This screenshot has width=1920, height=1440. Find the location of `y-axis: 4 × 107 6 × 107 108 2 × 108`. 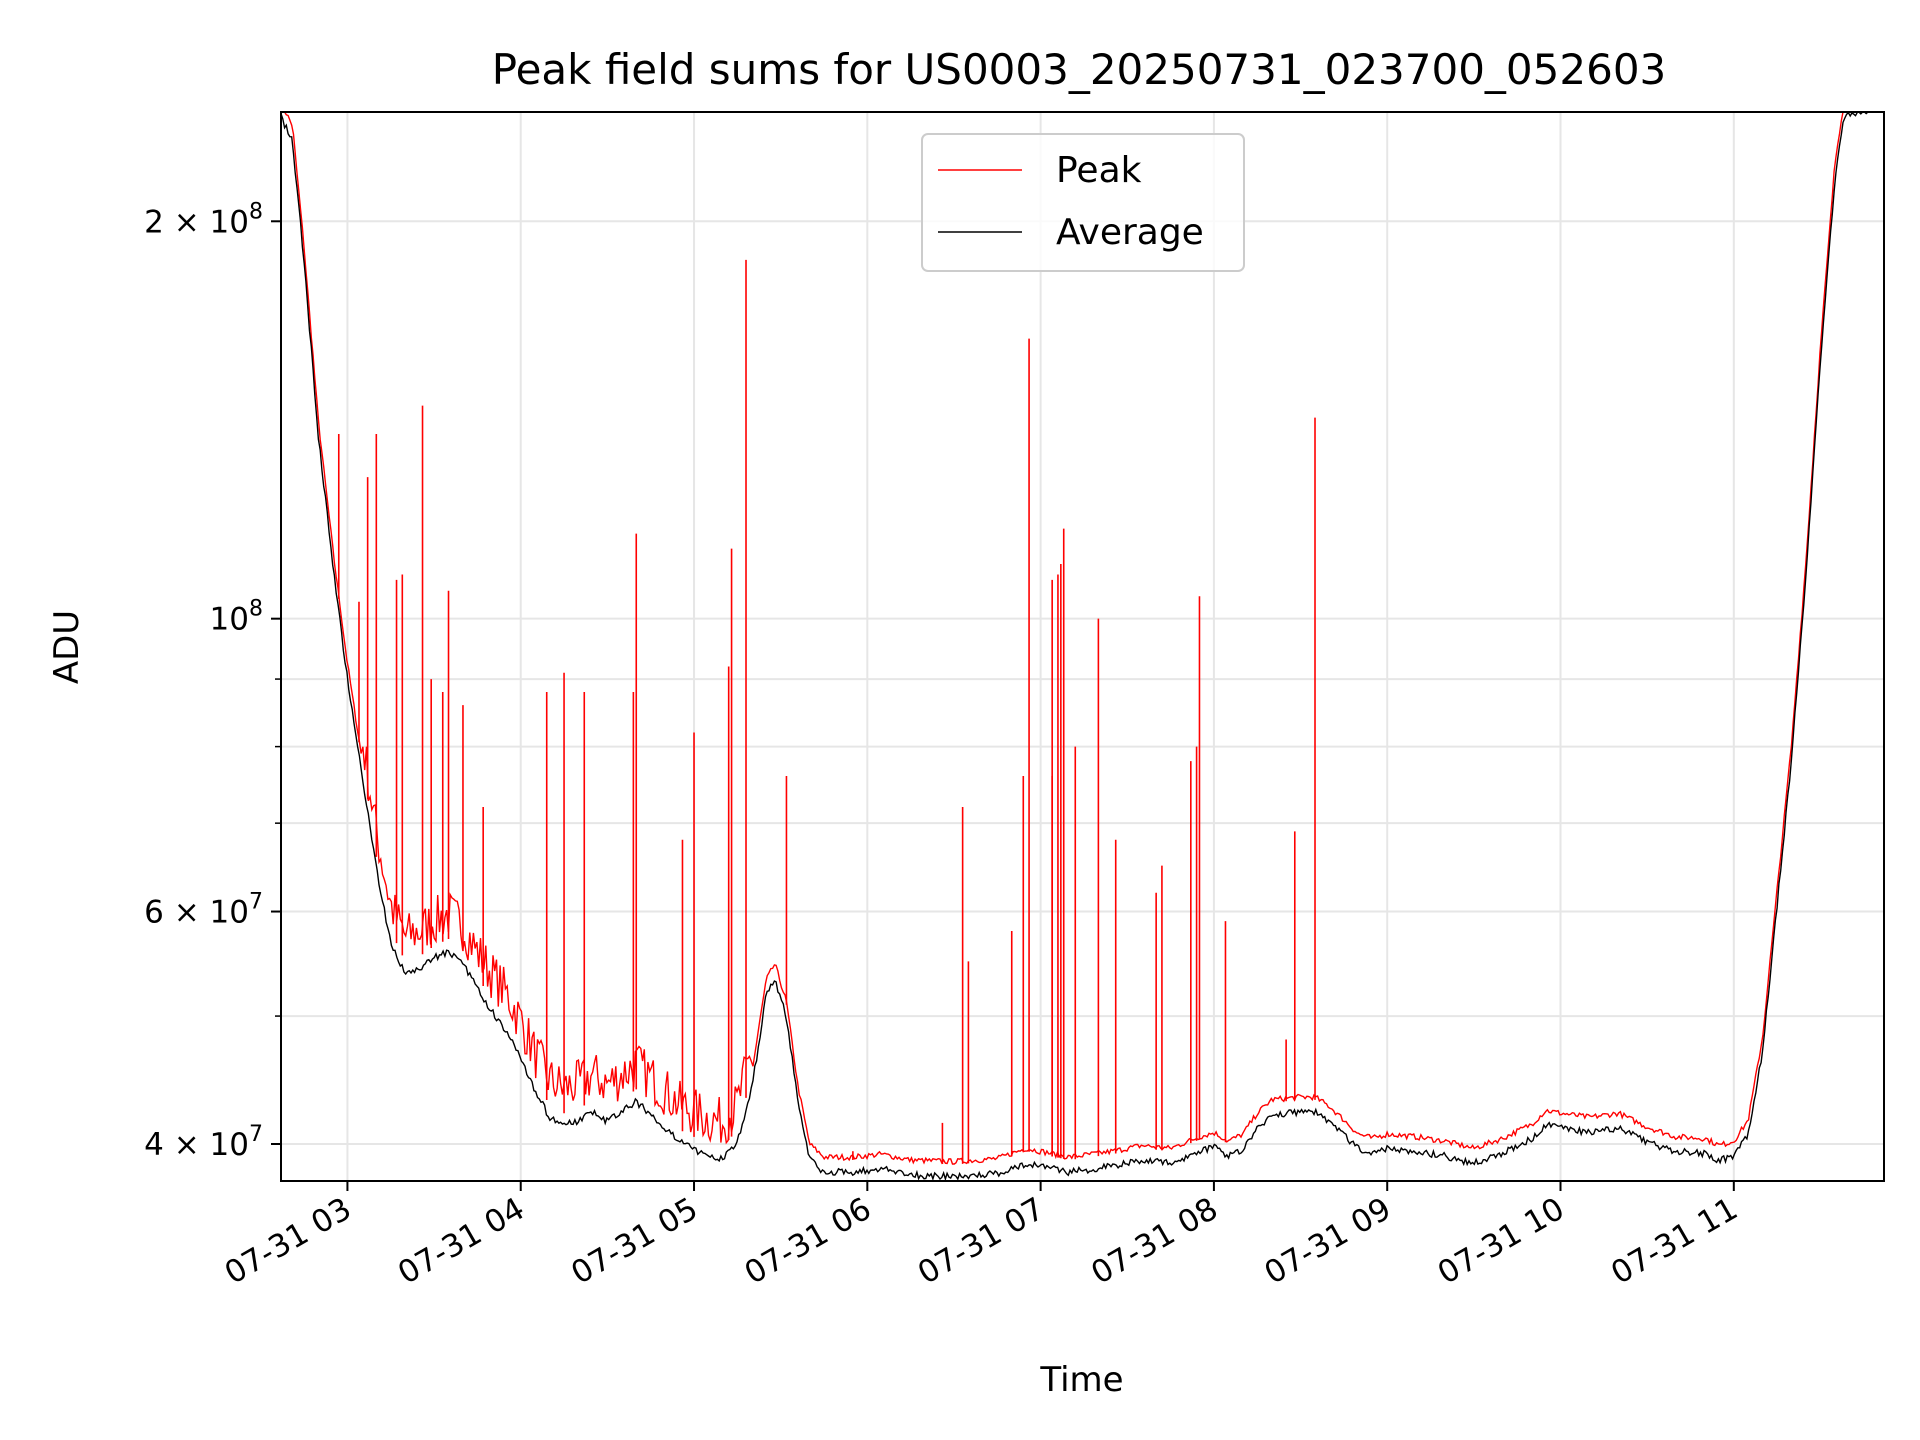

y-axis: 4 × 107 6 × 107 108 2 × 108 is located at coordinates (212, 681).